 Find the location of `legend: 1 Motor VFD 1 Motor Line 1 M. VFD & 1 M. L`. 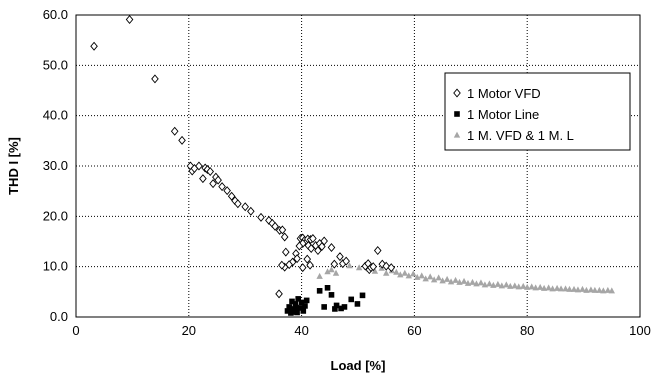

legend: 1 Motor VFD 1 Motor Line 1 M. VFD & 1 M. L is located at coordinates (537, 111).